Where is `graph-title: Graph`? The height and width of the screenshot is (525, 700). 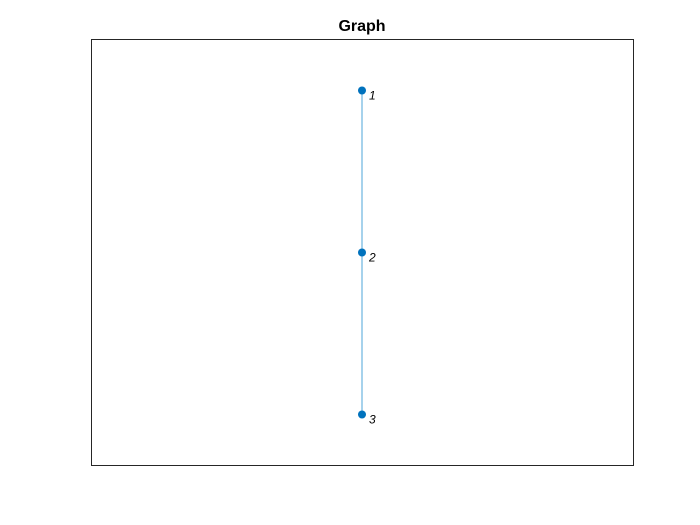 graph-title: Graph is located at coordinates (361, 26).